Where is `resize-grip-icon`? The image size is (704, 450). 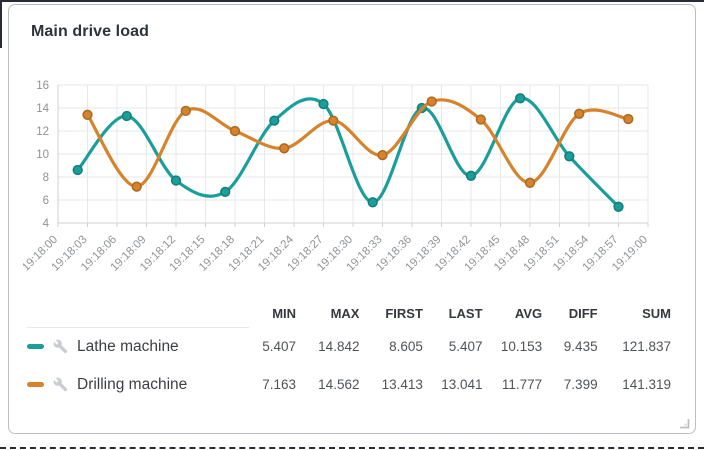 resize-grip-icon is located at coordinates (684, 422).